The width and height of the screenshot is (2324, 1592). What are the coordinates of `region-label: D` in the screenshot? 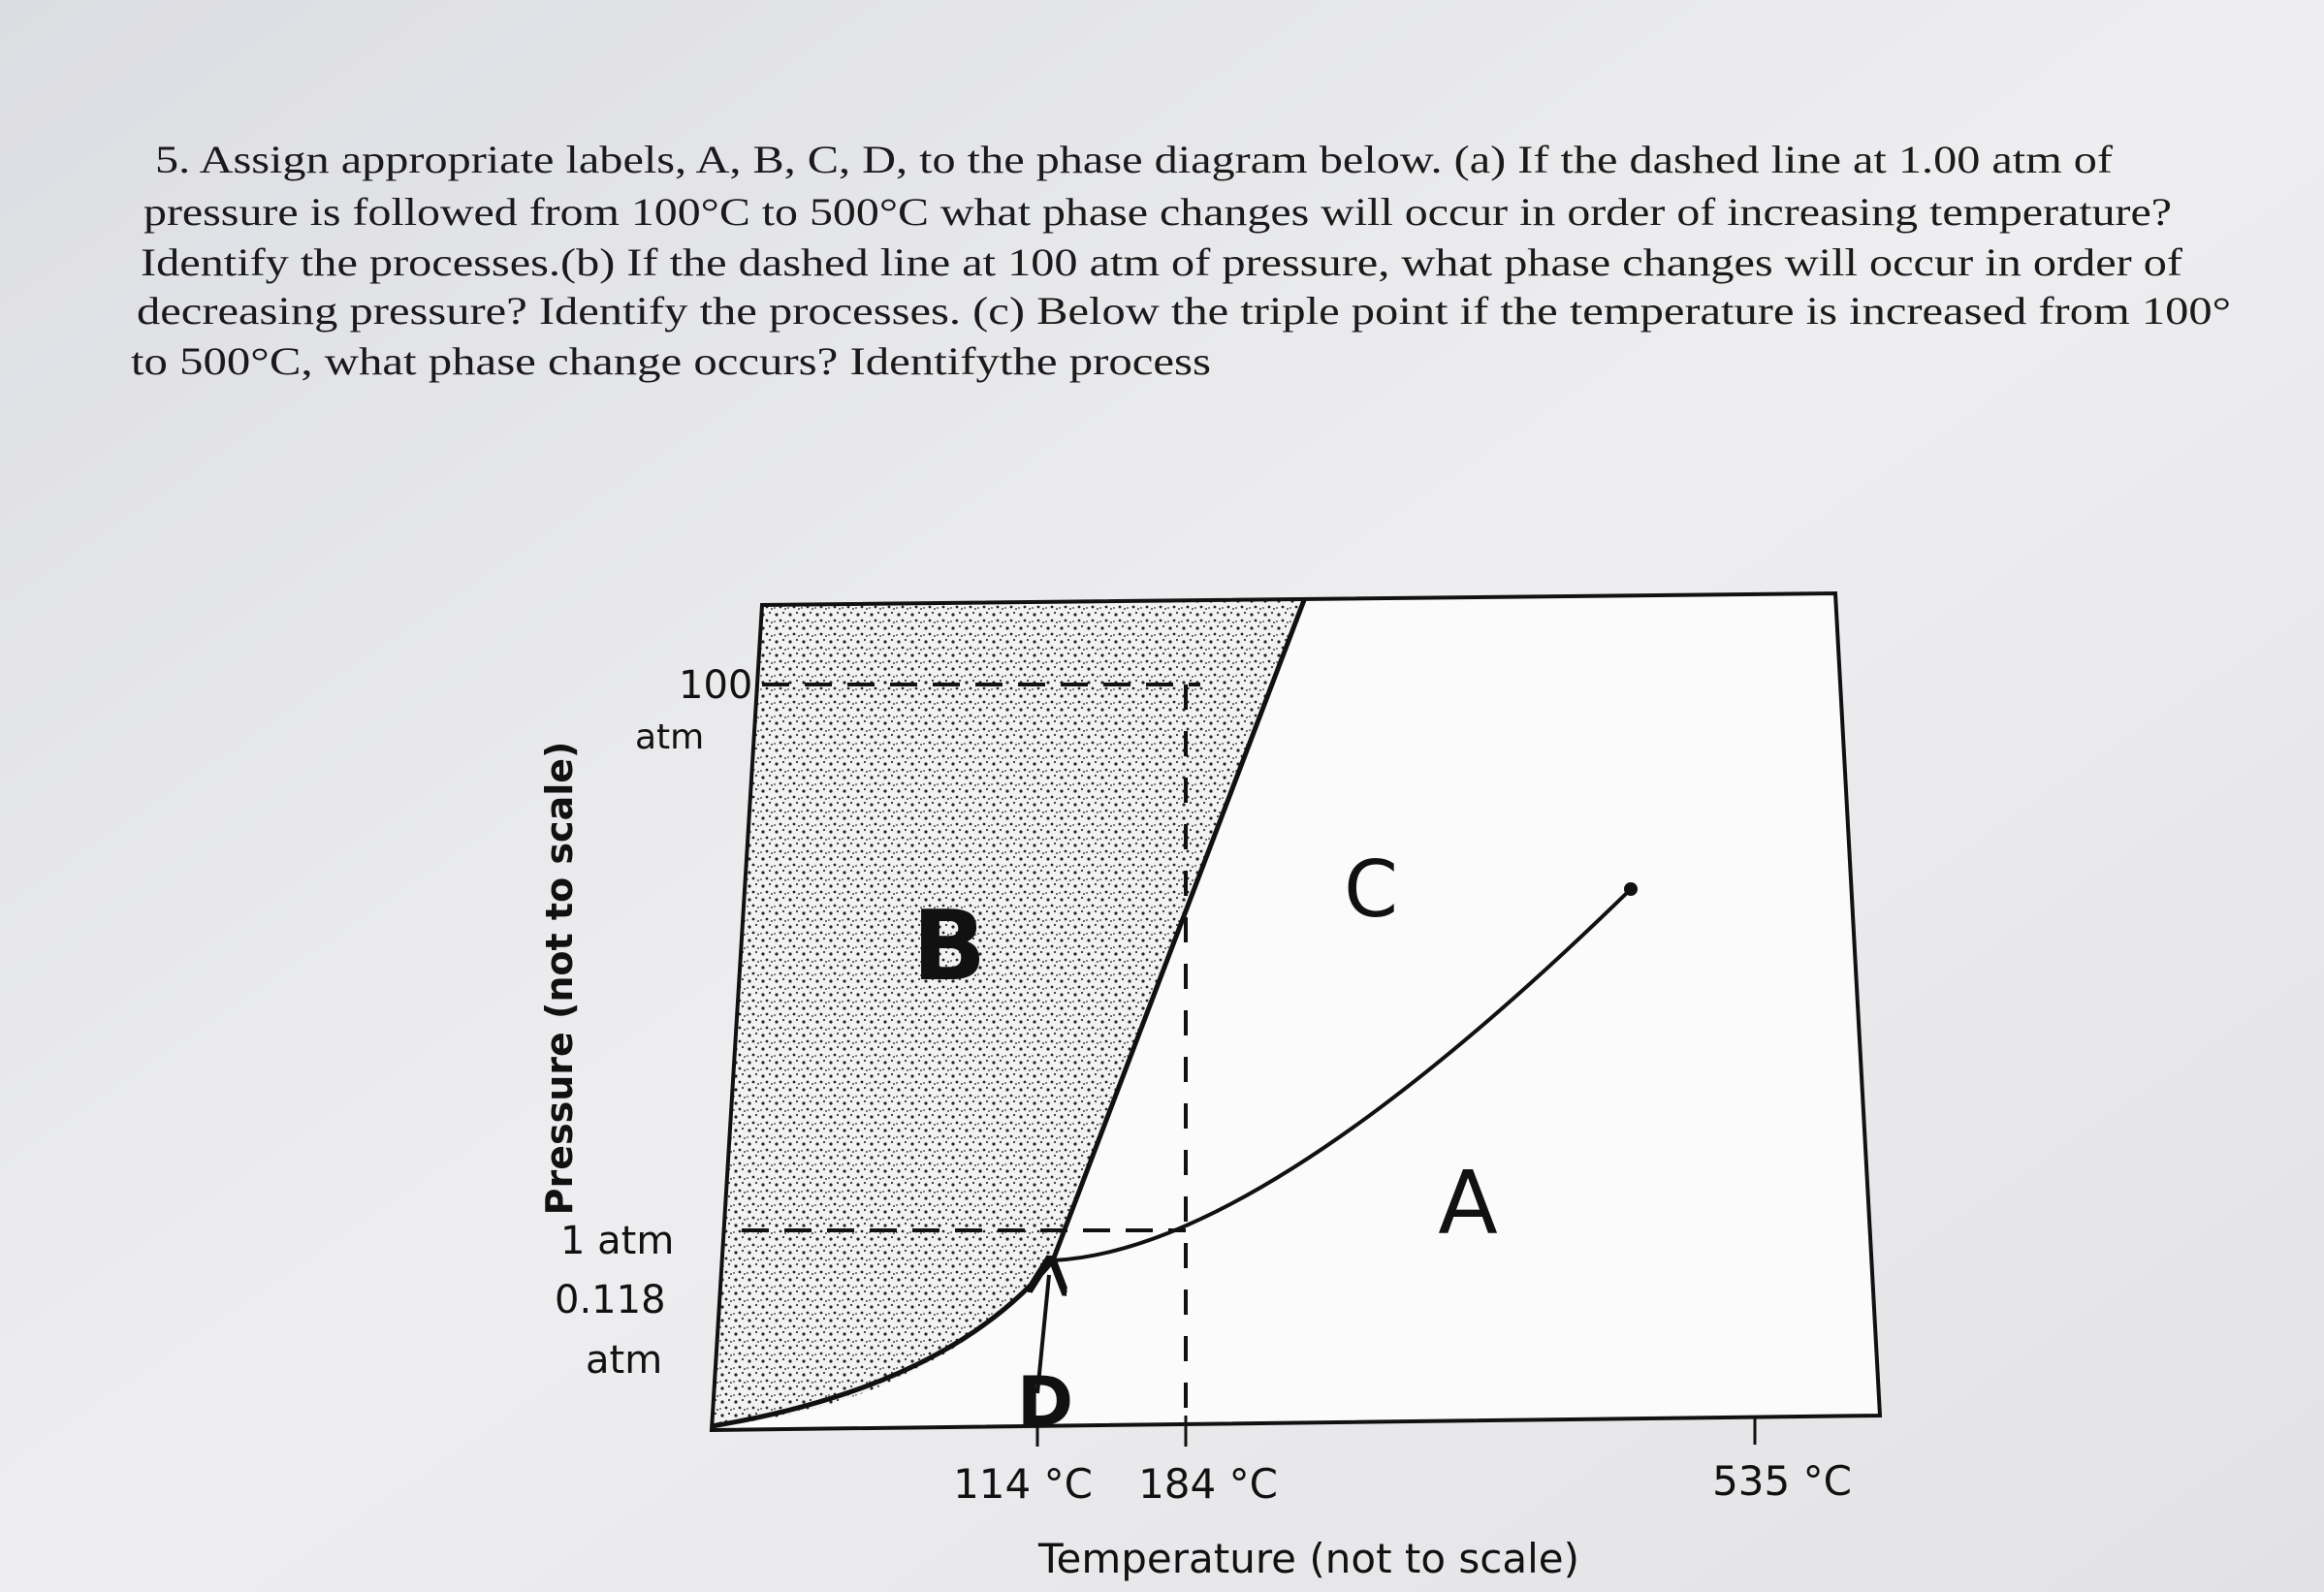 It's located at (1045, 1402).